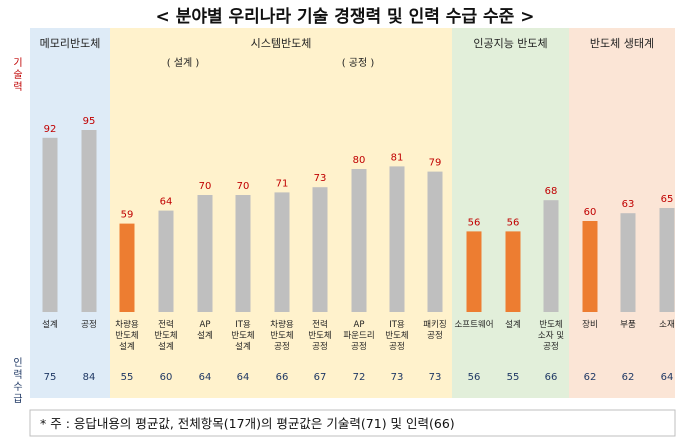 Image resolution: width=691 pixels, height=447 pixels. I want to click on data-label: 79, so click(435, 163).